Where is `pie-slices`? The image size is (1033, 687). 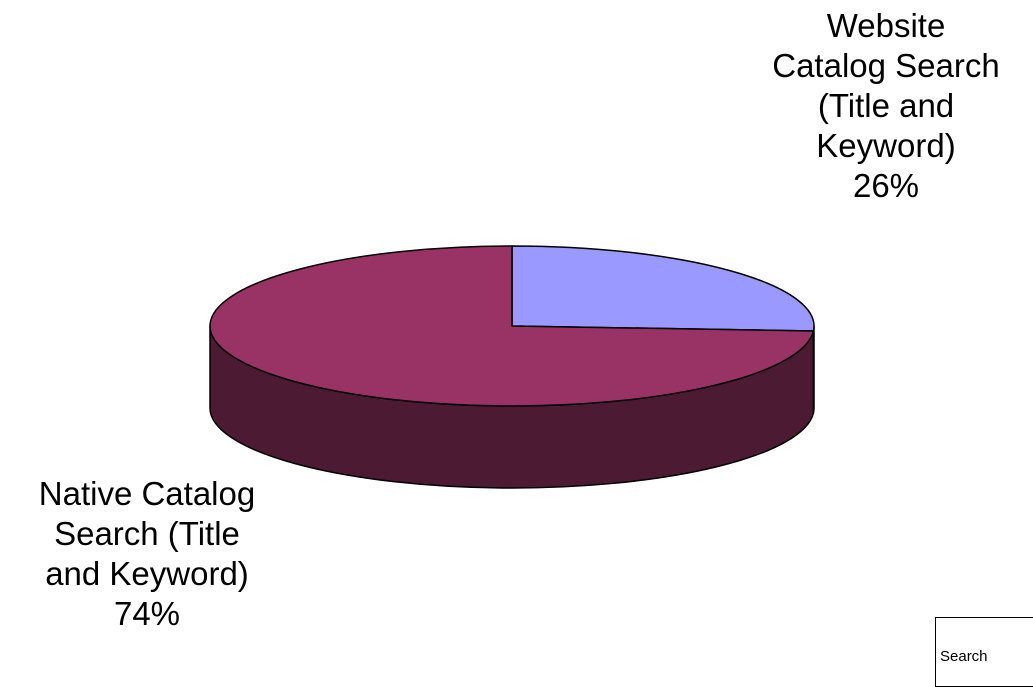 pie-slices is located at coordinates (512, 326).